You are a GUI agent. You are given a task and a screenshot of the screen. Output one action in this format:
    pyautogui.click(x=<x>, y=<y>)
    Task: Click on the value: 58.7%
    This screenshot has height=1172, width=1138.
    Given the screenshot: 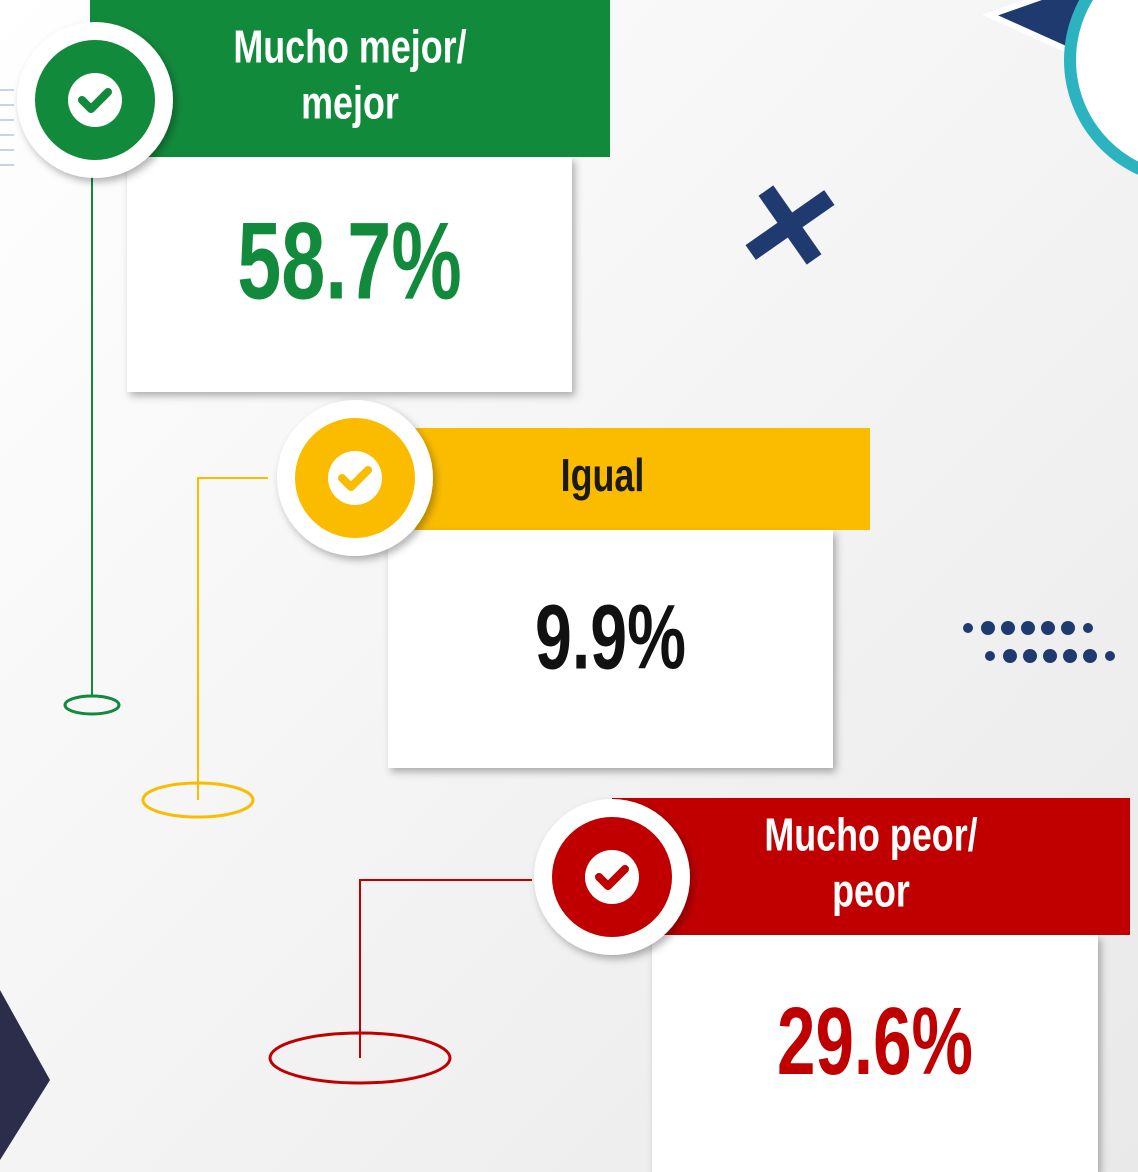 What is the action you would take?
    pyautogui.click(x=349, y=261)
    